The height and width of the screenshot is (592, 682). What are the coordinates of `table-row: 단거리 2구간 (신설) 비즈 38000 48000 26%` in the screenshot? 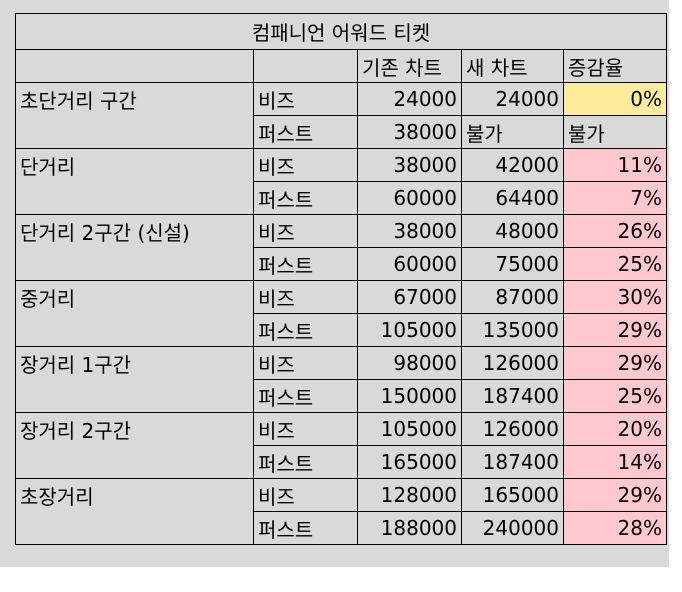 It's located at (341, 231).